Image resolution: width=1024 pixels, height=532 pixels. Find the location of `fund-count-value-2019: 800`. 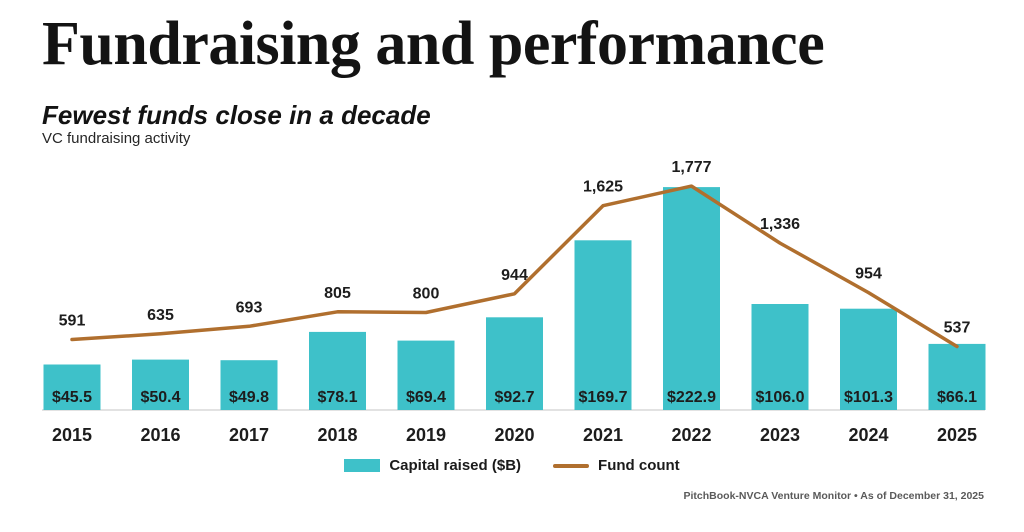

fund-count-value-2019: 800 is located at coordinates (426, 294).